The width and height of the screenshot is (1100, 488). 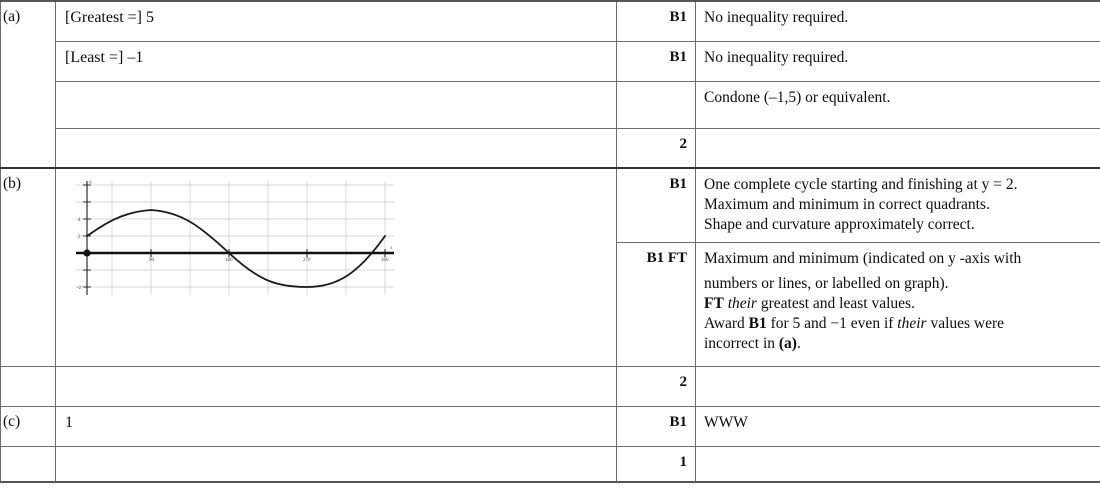 What do you see at coordinates (776, 17) in the screenshot?
I see `note-text-a1: No inequality required.` at bounding box center [776, 17].